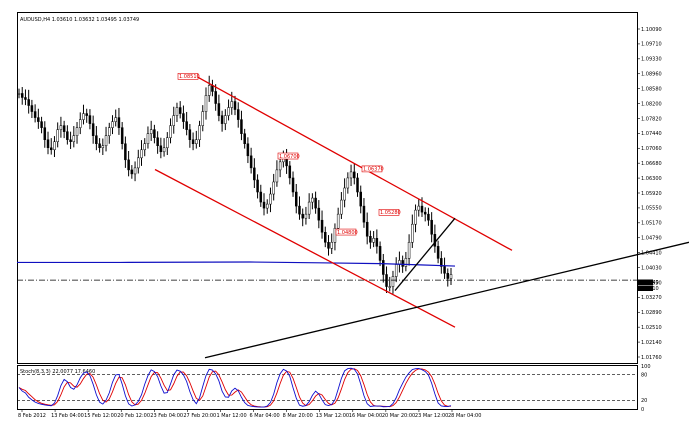 The image size is (689, 435). What do you see at coordinates (365, 416) in the screenshot?
I see `x-tick-label: 16 Mar 04:00` at bounding box center [365, 416].